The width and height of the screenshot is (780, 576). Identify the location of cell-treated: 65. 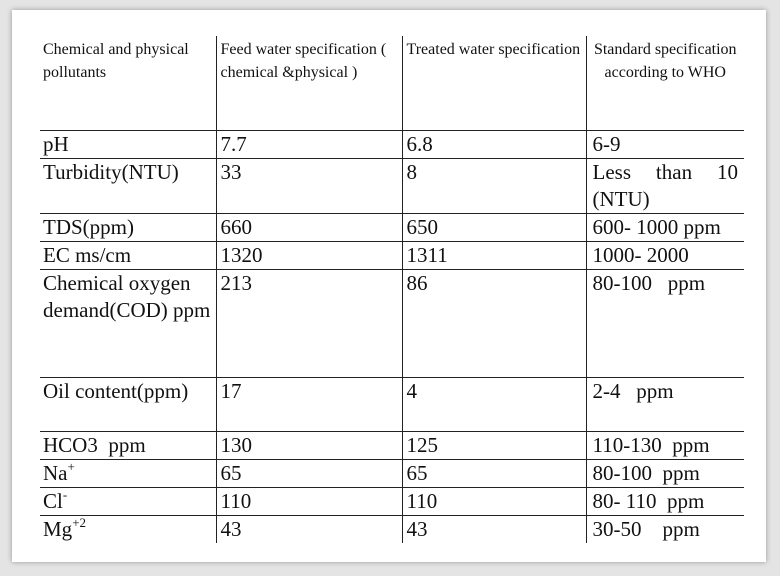
(493, 473).